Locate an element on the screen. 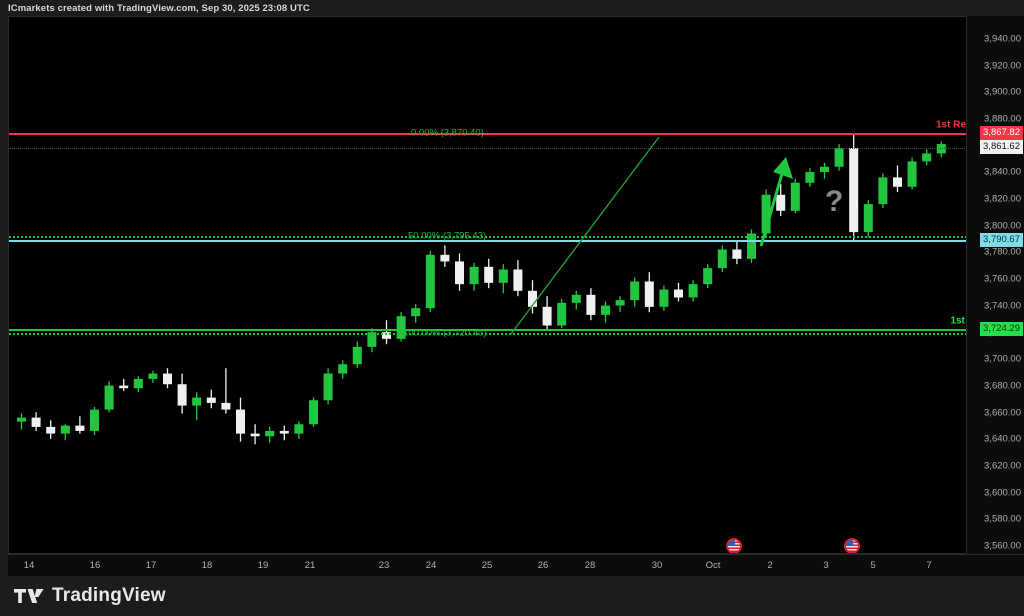 This screenshot has height=616, width=1024. footer: TradingView is located at coordinates (512, 596).